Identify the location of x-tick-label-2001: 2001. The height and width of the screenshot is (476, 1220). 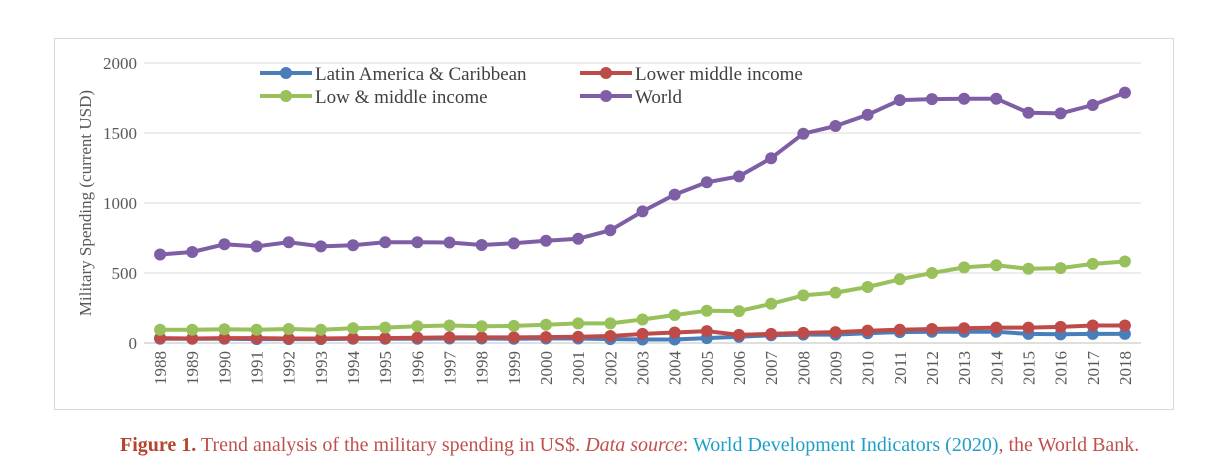
(578, 368).